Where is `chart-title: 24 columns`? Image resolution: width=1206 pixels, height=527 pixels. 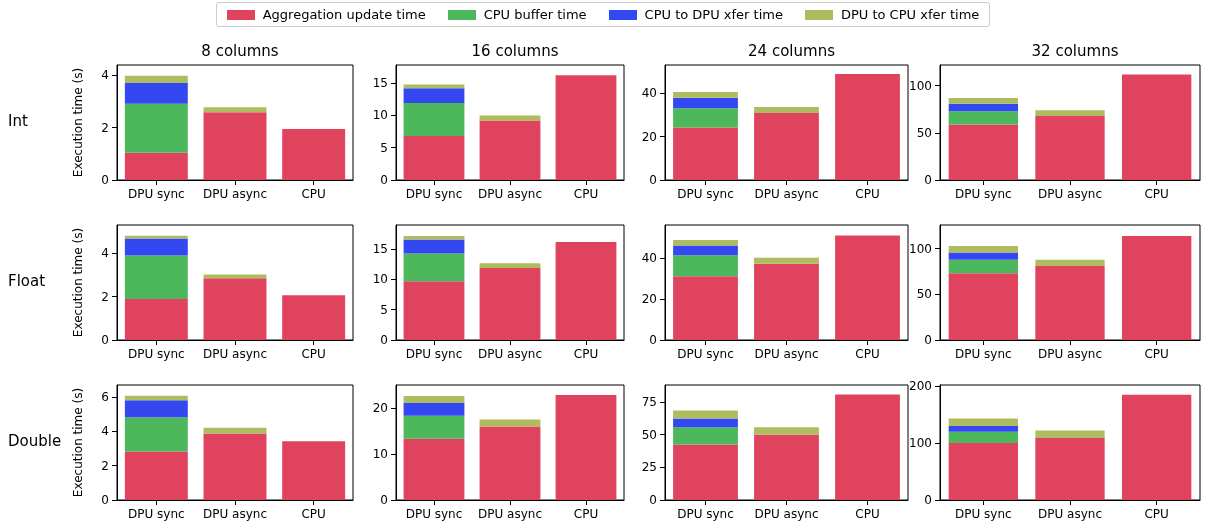
chart-title: 24 columns is located at coordinates (792, 50).